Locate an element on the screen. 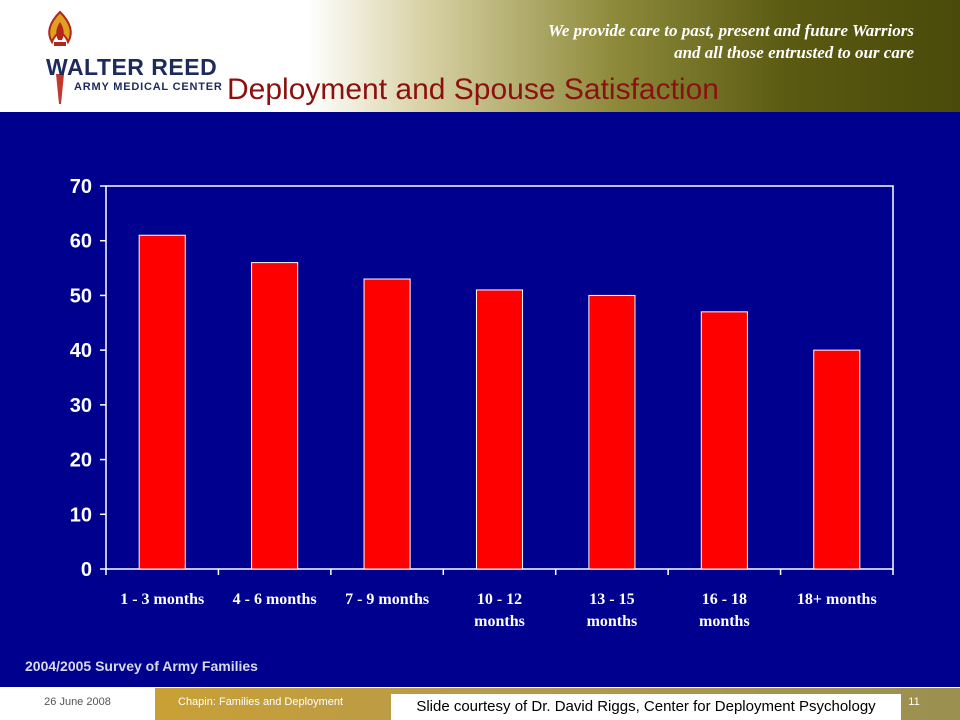 The height and width of the screenshot is (720, 960). x-category-label: 7 - 9 months is located at coordinates (387, 599).